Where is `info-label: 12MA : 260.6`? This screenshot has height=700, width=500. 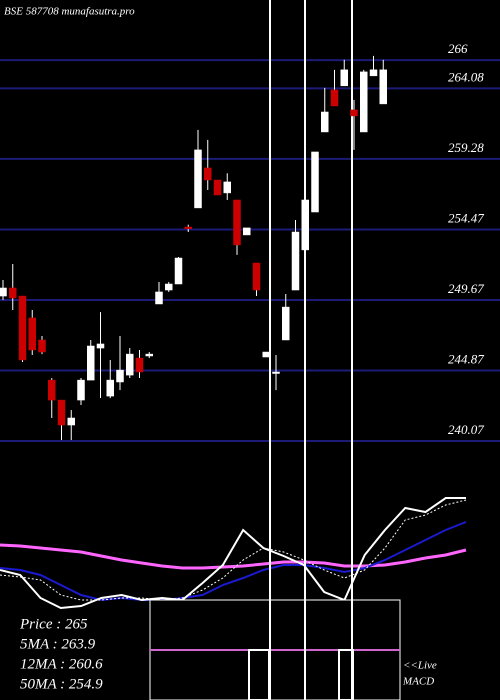
info-label: 12MA : 260.6 is located at coordinates (61, 664).